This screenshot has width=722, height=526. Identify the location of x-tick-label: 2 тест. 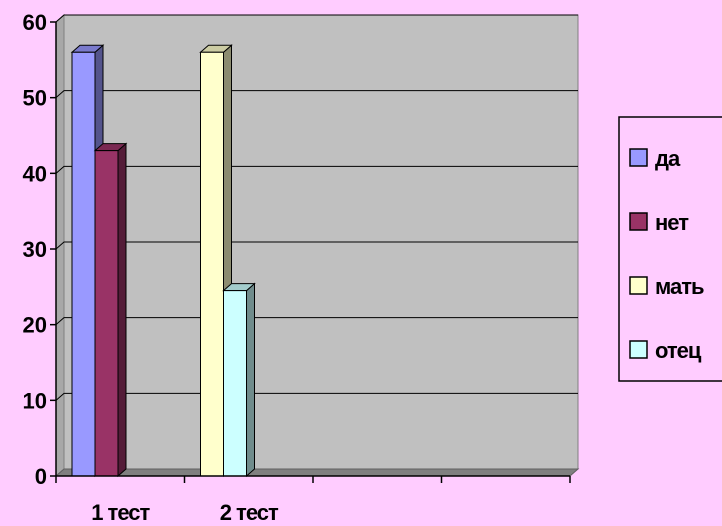
(249, 512).